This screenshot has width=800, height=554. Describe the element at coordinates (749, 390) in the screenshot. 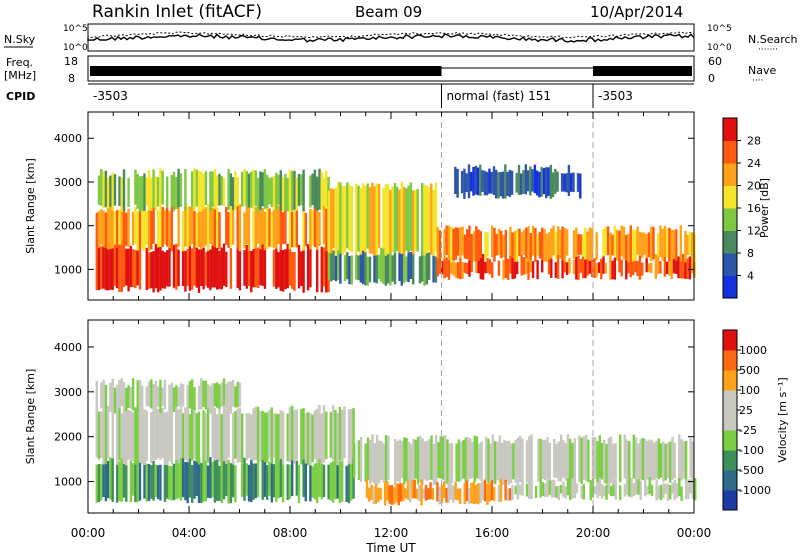

I see `colorbar-tick-label: 100` at that location.